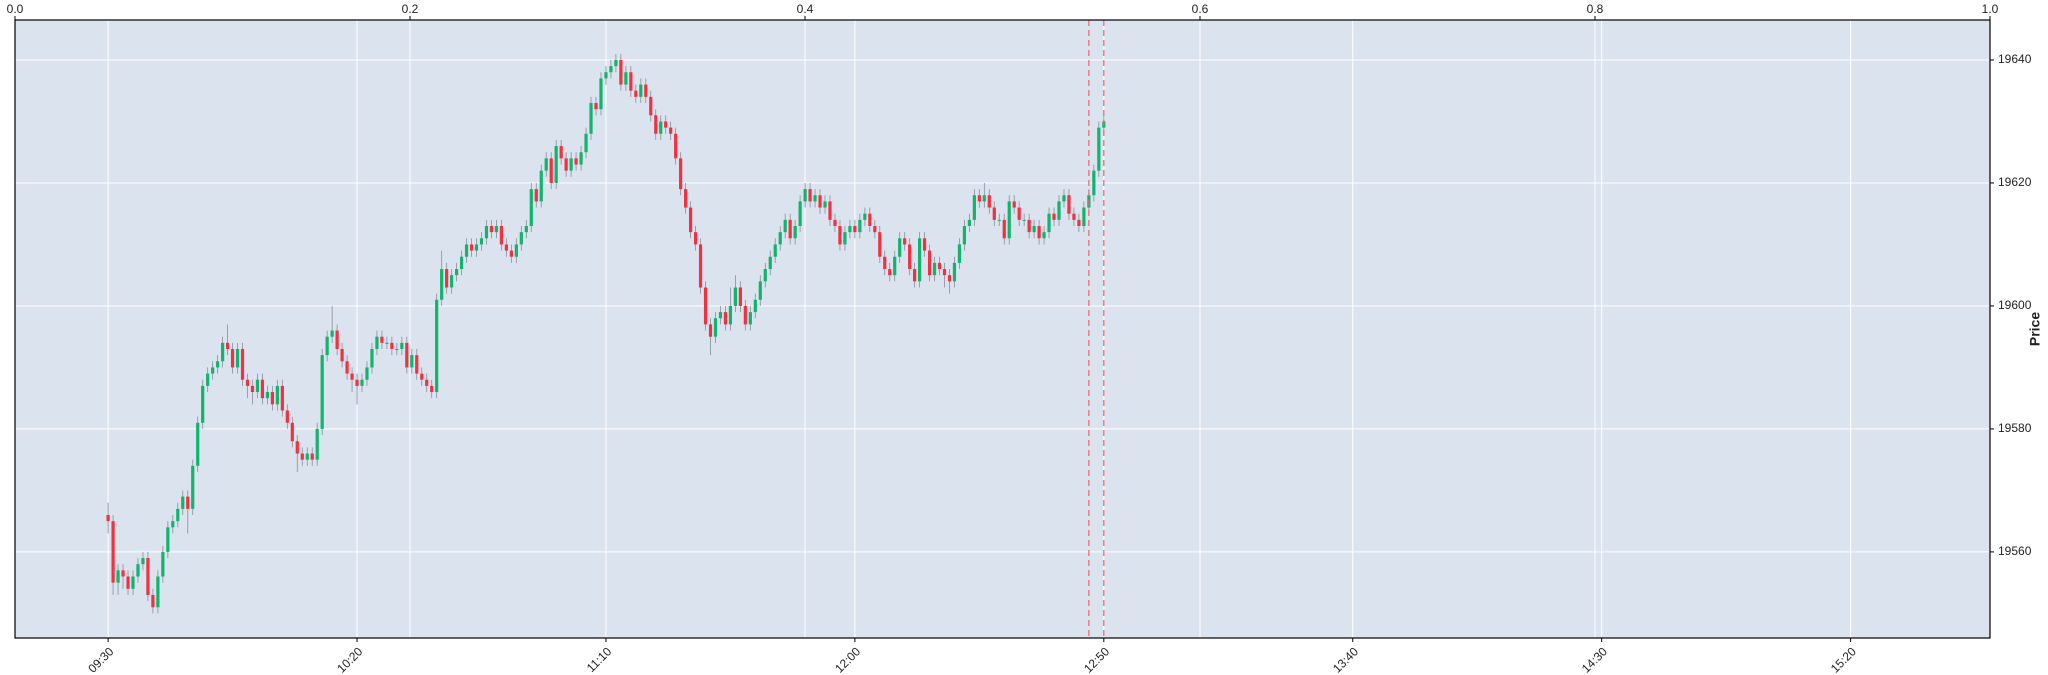  Describe the element at coordinates (1990, 9) in the screenshot. I see `x2-tick-label: 1.0` at that location.